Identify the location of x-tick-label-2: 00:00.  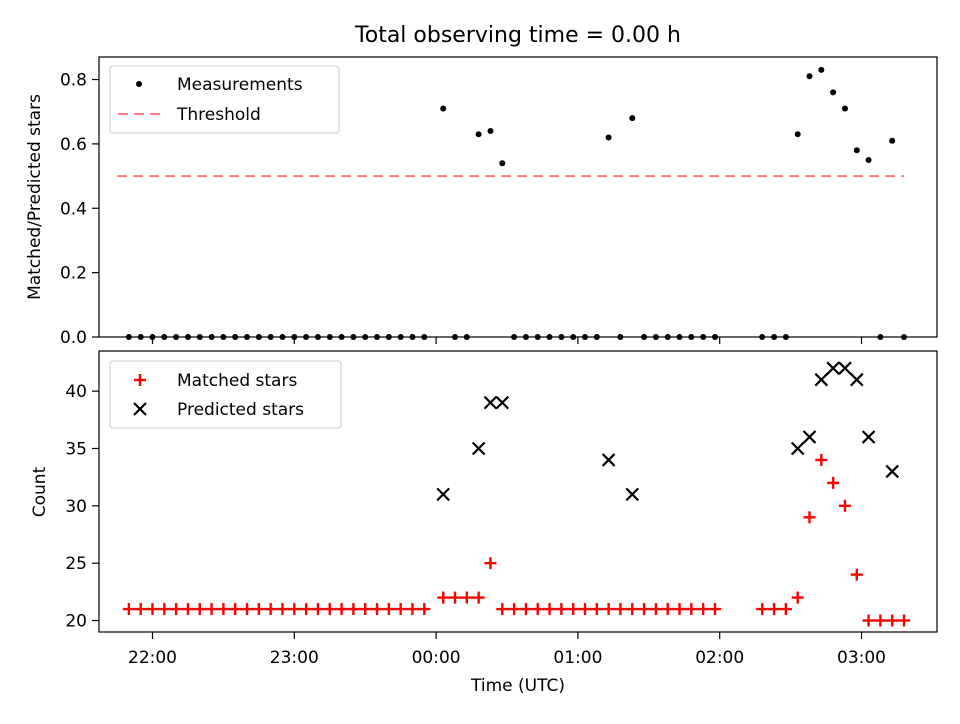
(436, 658).